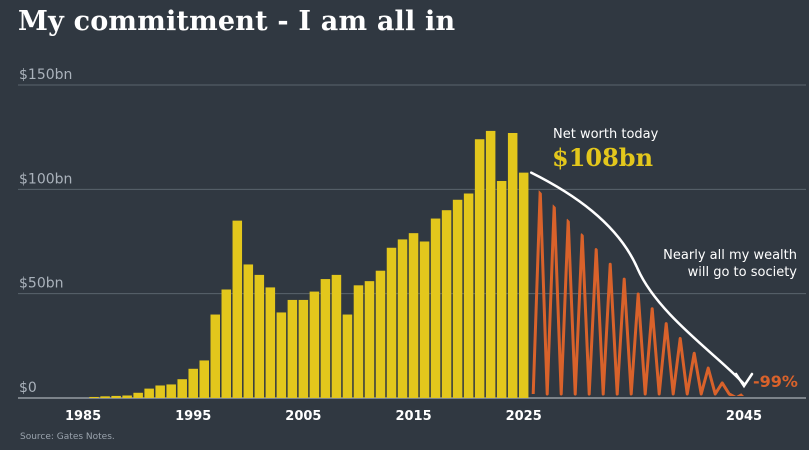  Describe the element at coordinates (41, 284) in the screenshot. I see `y-tick-label: $50bn` at that location.